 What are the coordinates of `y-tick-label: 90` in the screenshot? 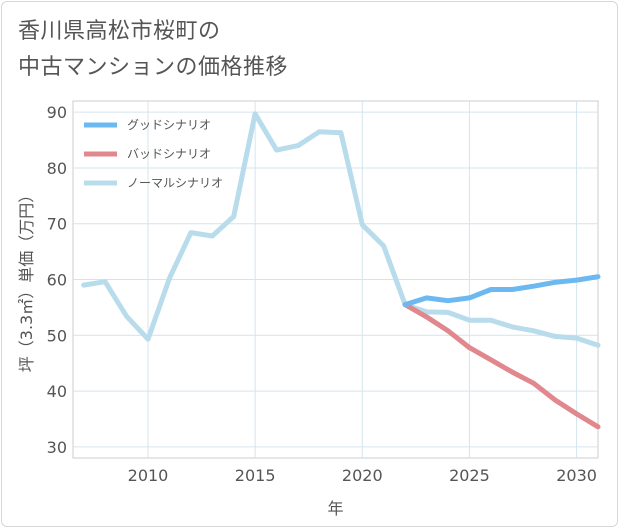 It's located at (57, 112).